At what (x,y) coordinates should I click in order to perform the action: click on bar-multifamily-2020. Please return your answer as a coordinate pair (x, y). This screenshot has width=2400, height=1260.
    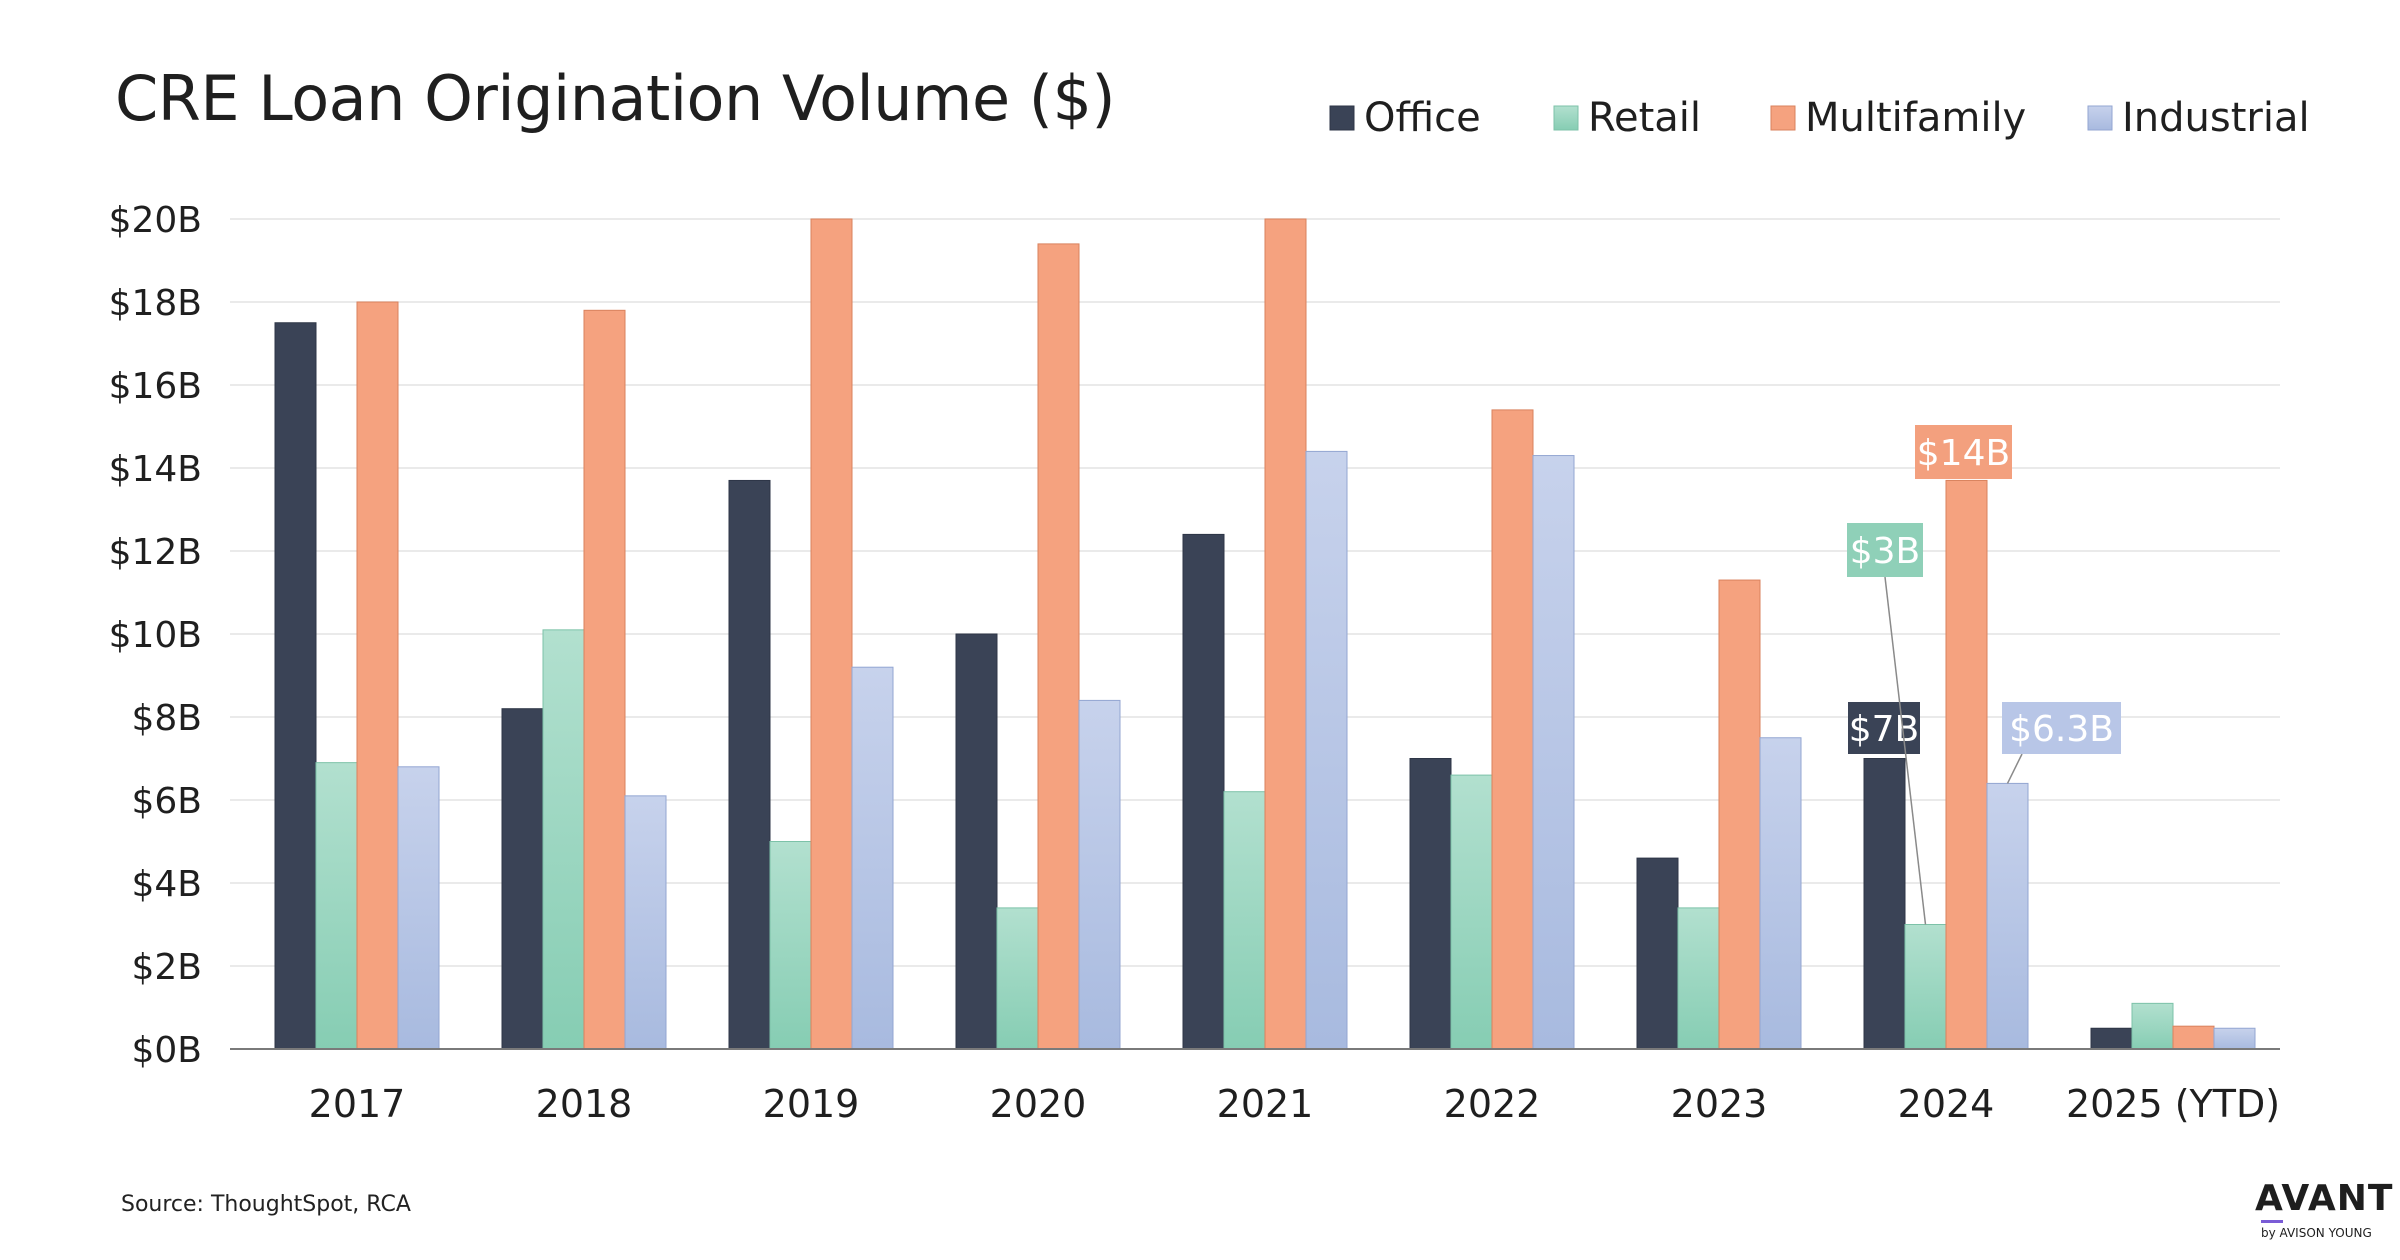
    Looking at the image, I should click on (1058, 646).